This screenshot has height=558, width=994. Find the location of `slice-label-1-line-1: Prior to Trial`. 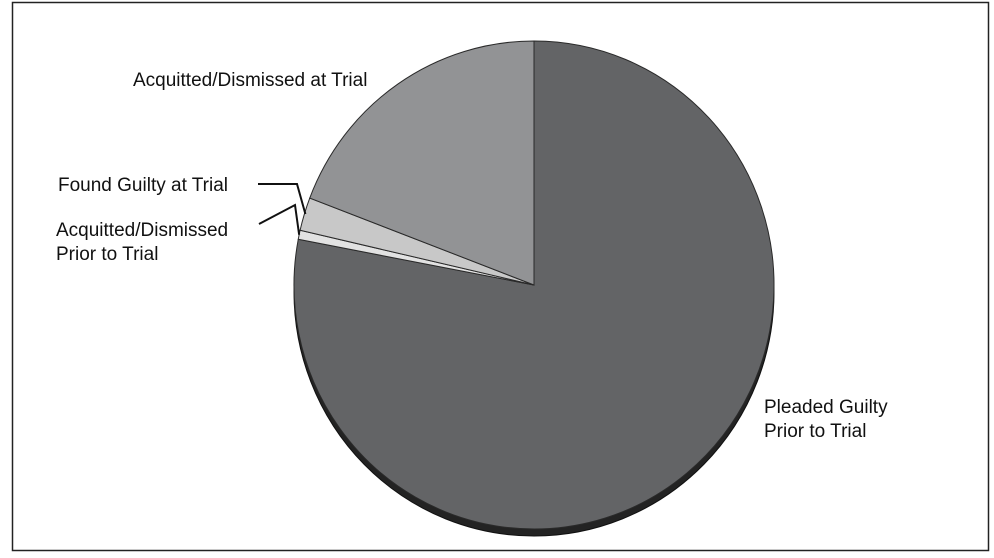

slice-label-1-line-1: Prior to Trial is located at coordinates (107, 254).